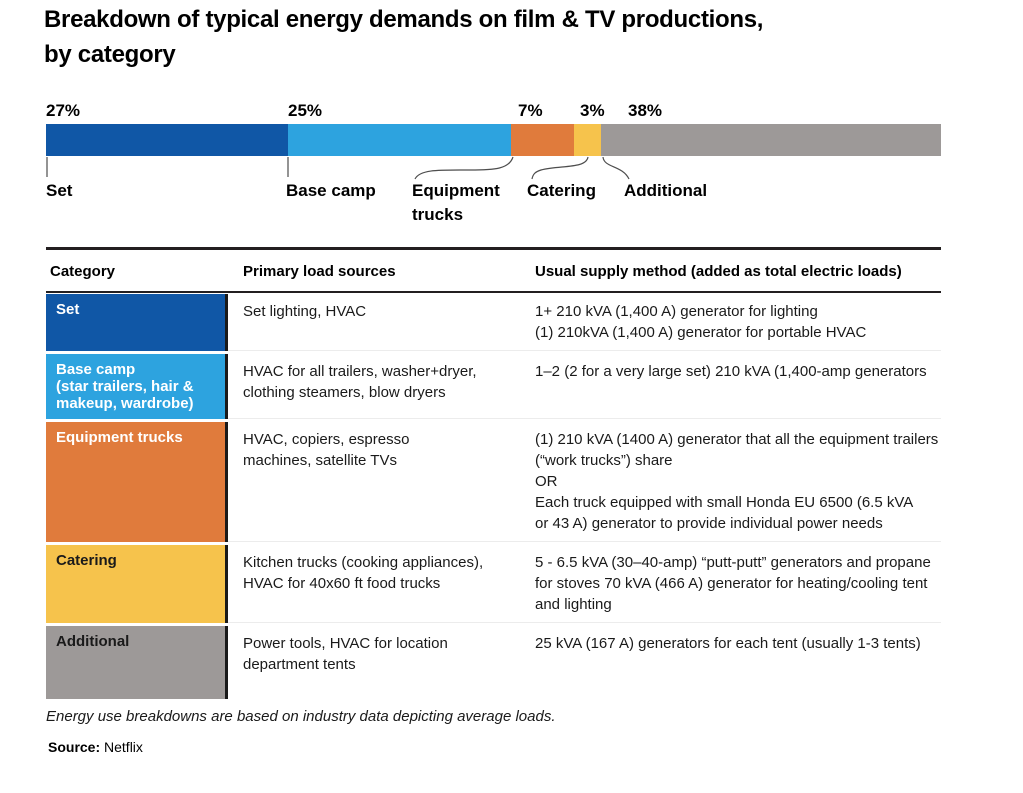  I want to click on bar-label-set: Set, so click(59, 190).